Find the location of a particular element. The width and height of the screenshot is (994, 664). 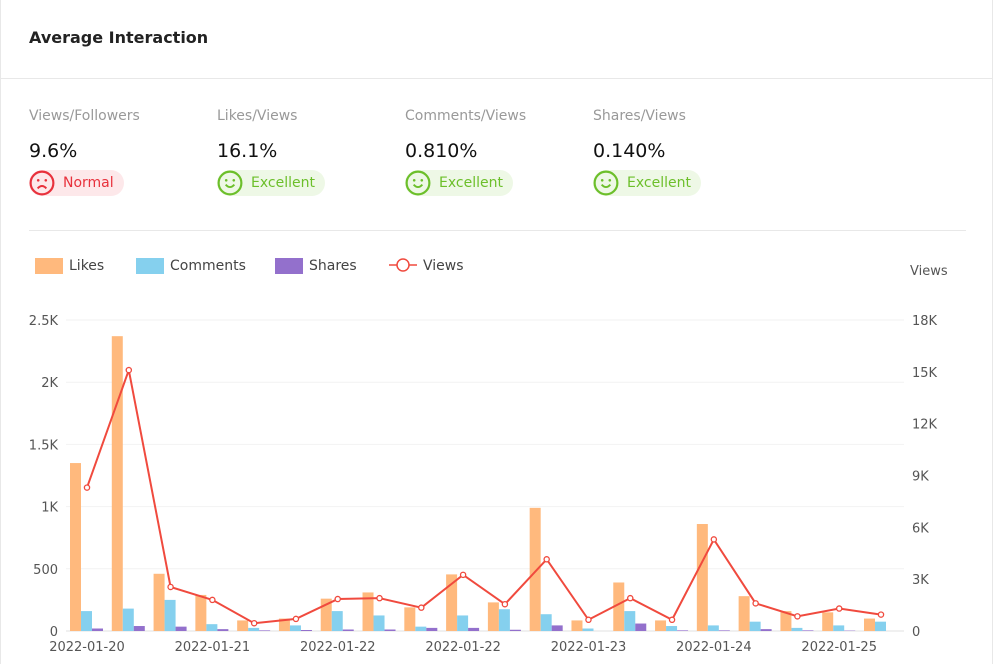

legend-item-shares: Shares is located at coordinates (316, 266).